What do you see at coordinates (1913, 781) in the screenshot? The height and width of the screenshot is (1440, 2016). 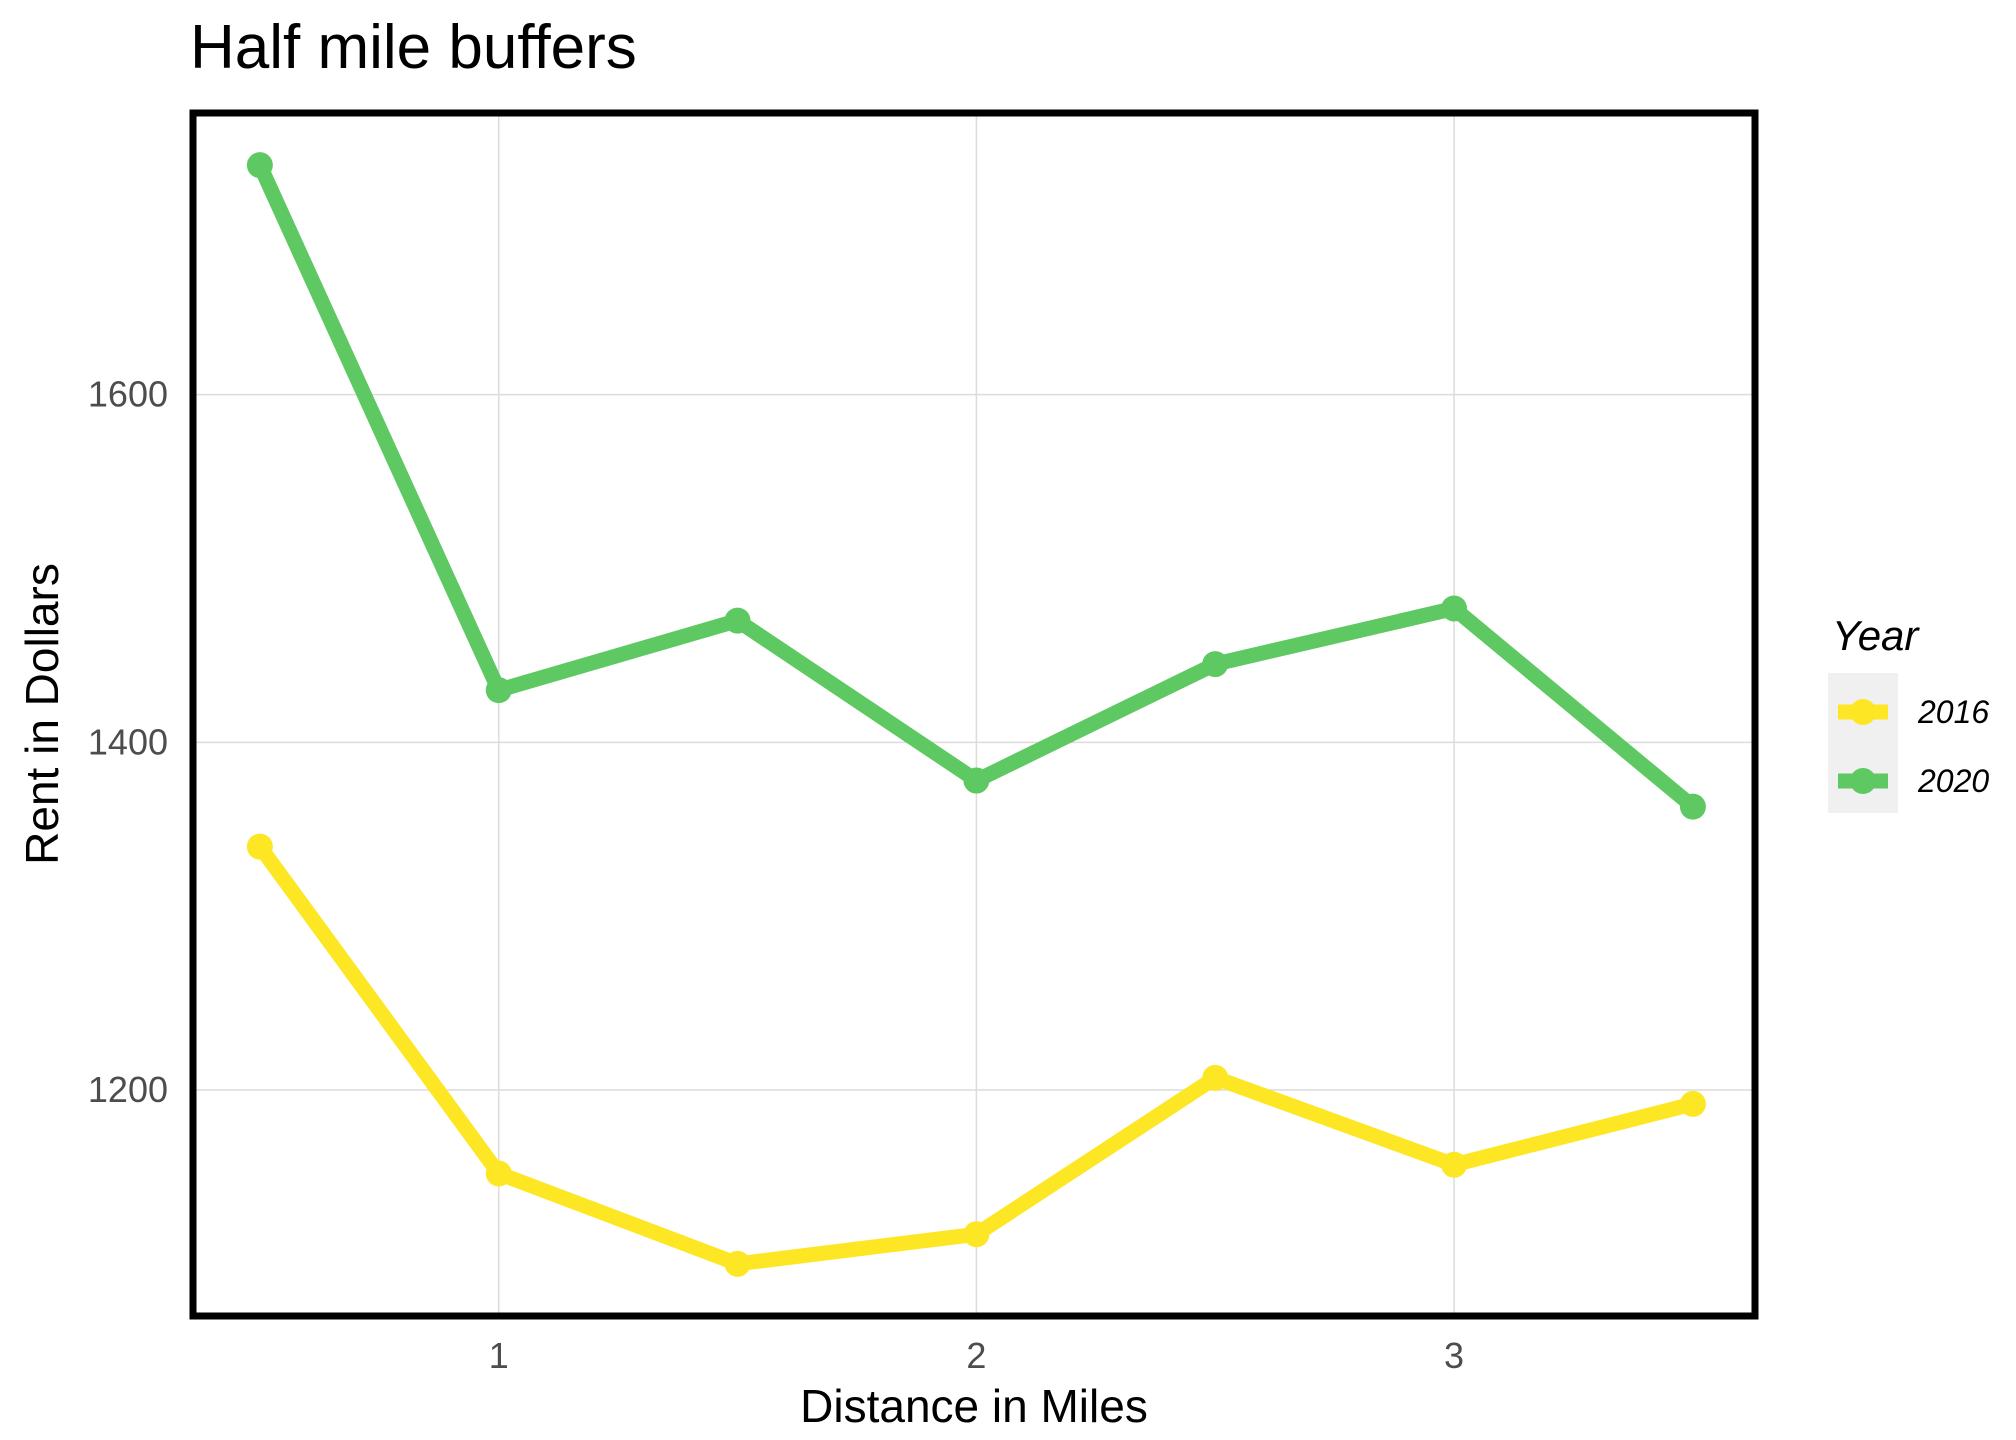 I see `legend-item-2020: 2020` at bounding box center [1913, 781].